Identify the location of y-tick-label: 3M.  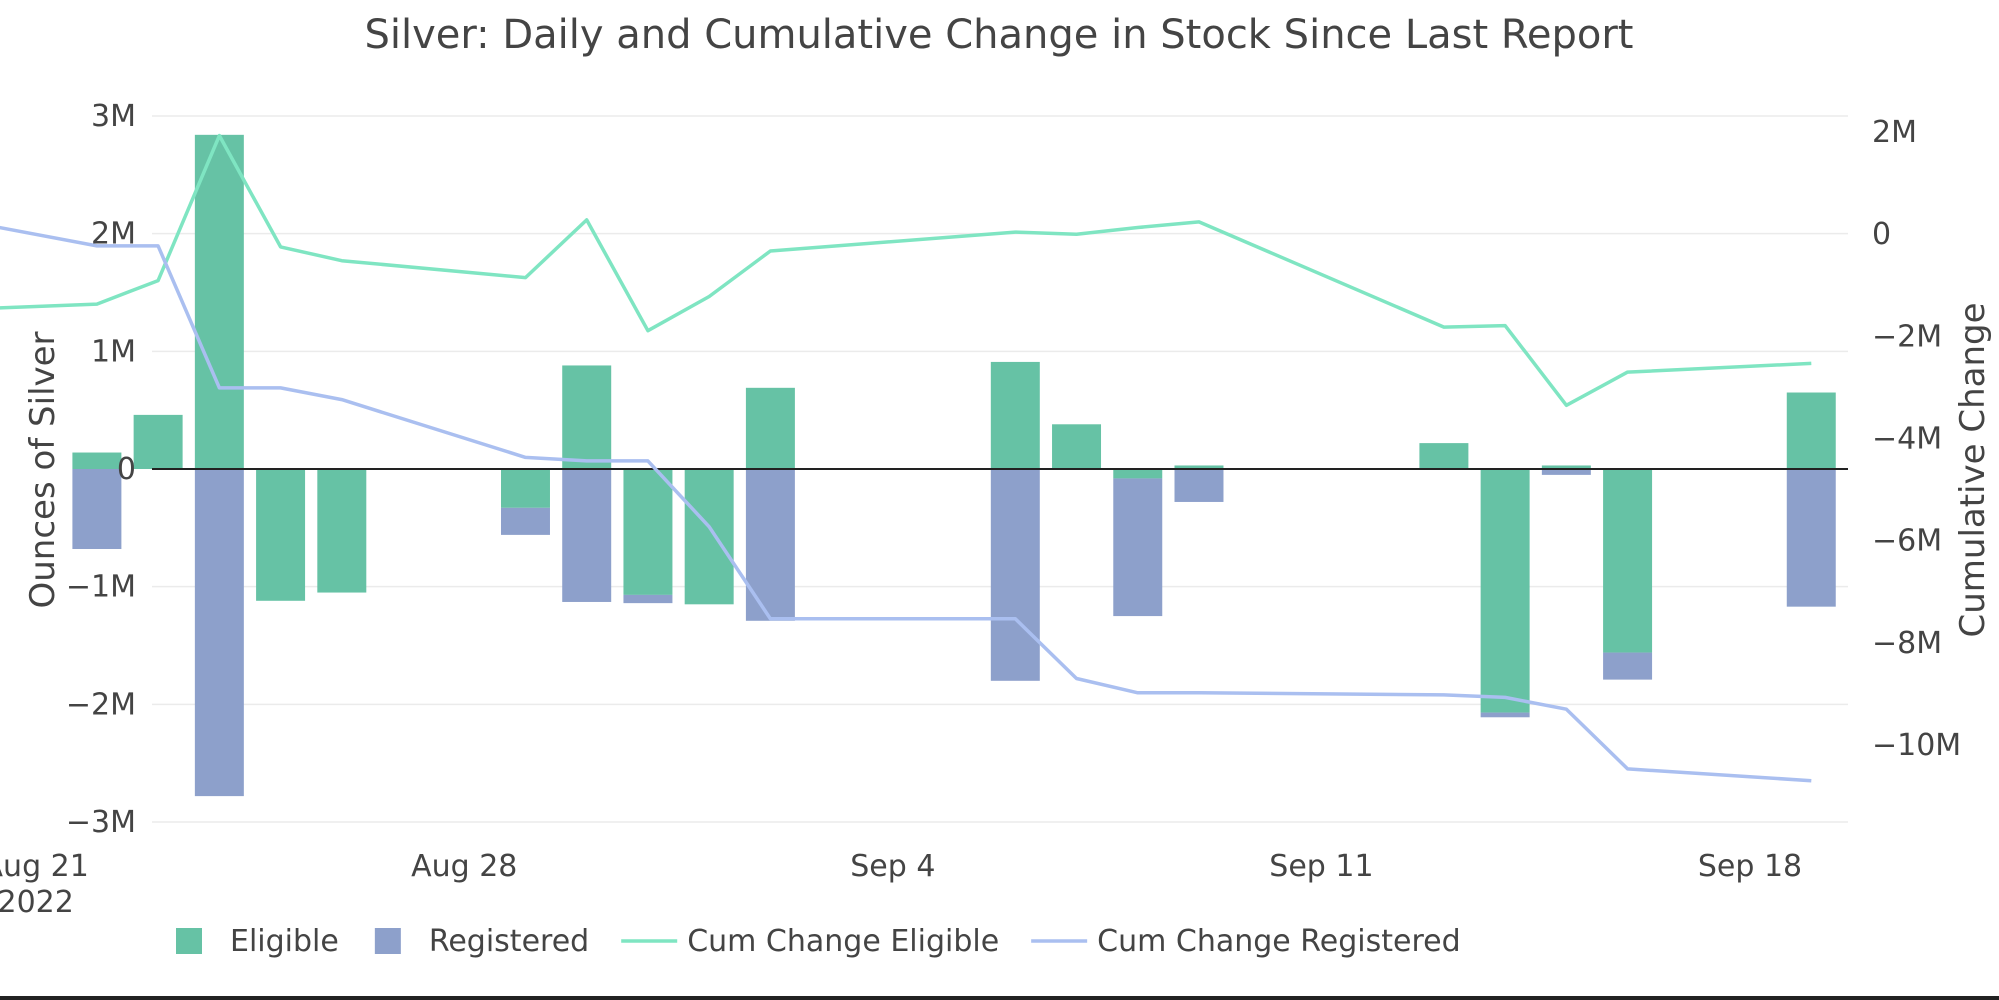
(113, 116).